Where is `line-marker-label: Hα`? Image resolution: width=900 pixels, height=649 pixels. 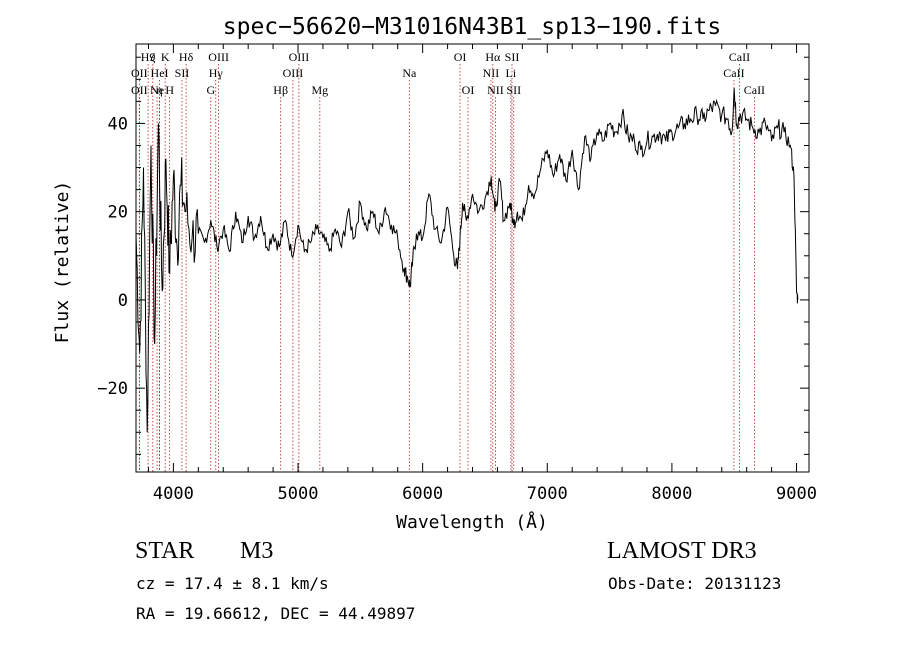
line-marker-label: Hα is located at coordinates (493, 57).